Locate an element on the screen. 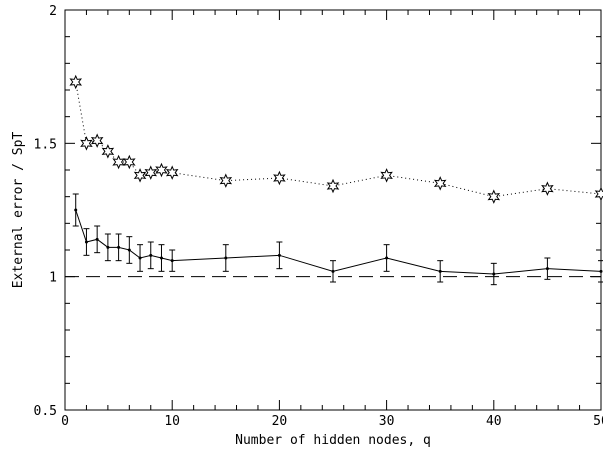 This screenshot has width=603, height=452. x-tick-label: 0 is located at coordinates (65, 421).